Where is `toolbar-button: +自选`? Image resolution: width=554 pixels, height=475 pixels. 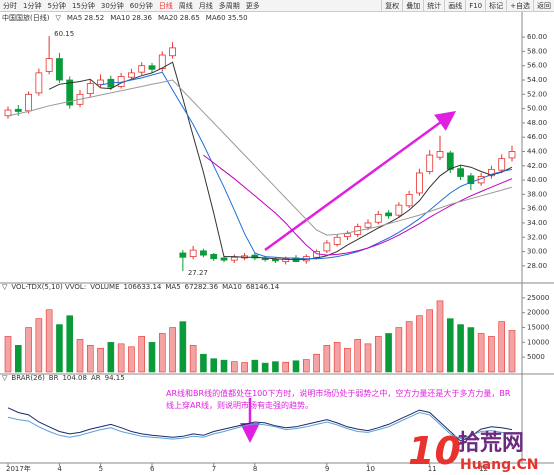
toolbar-button: +自选 is located at coordinates (519, 5).